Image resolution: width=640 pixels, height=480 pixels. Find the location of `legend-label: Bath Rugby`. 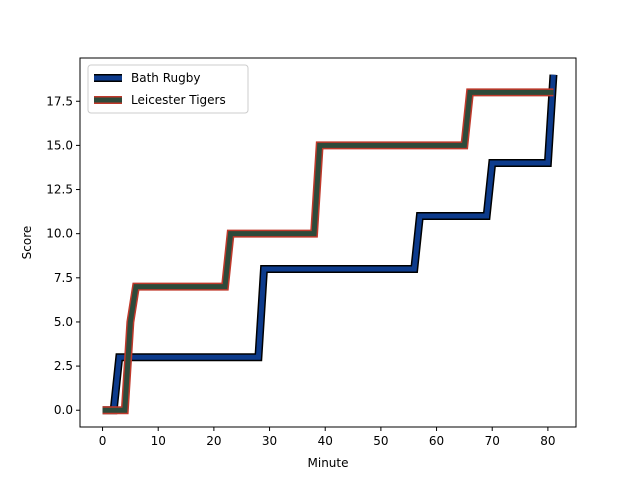

legend-label: Bath Rugby is located at coordinates (165, 78).